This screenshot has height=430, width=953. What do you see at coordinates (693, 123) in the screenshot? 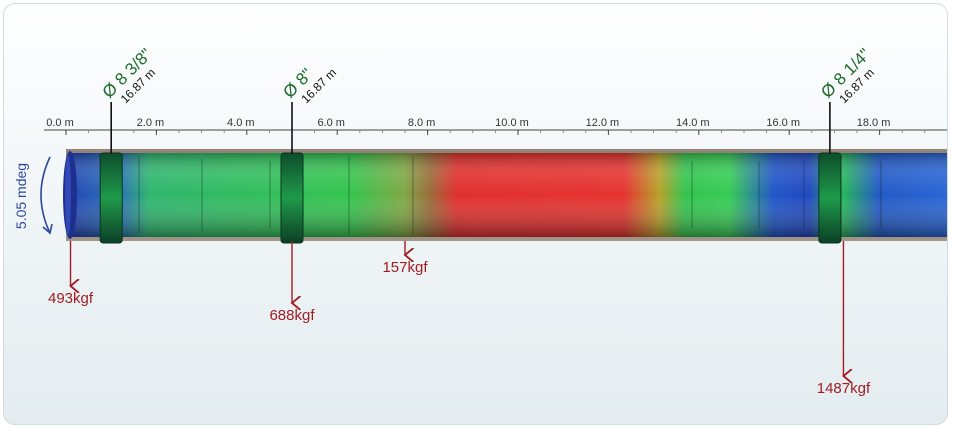
I see `axis-tick-label: 14.0 m` at bounding box center [693, 123].